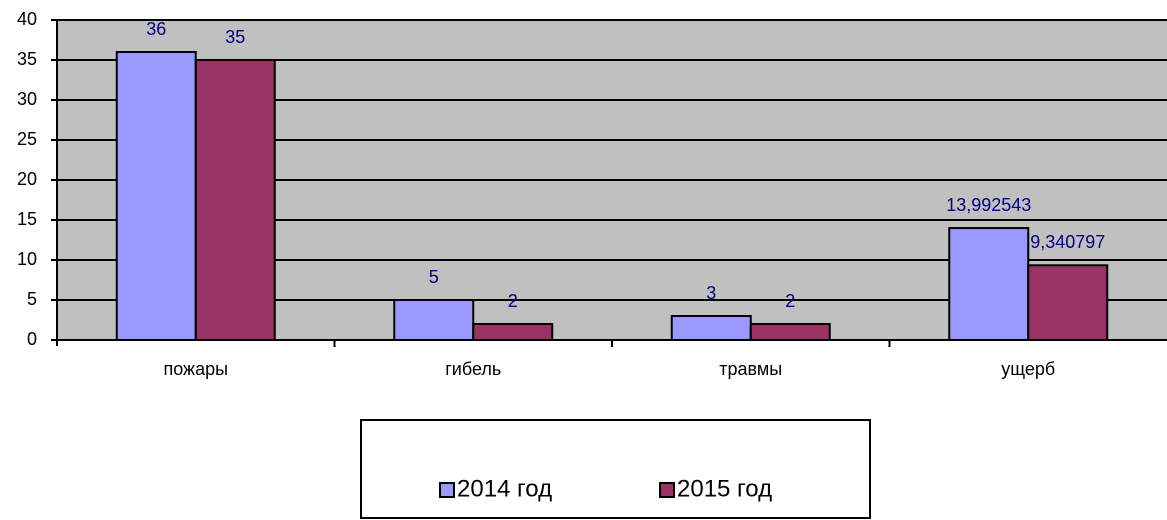  What do you see at coordinates (27, 139) in the screenshot?
I see `y-tick-label: 25` at bounding box center [27, 139].